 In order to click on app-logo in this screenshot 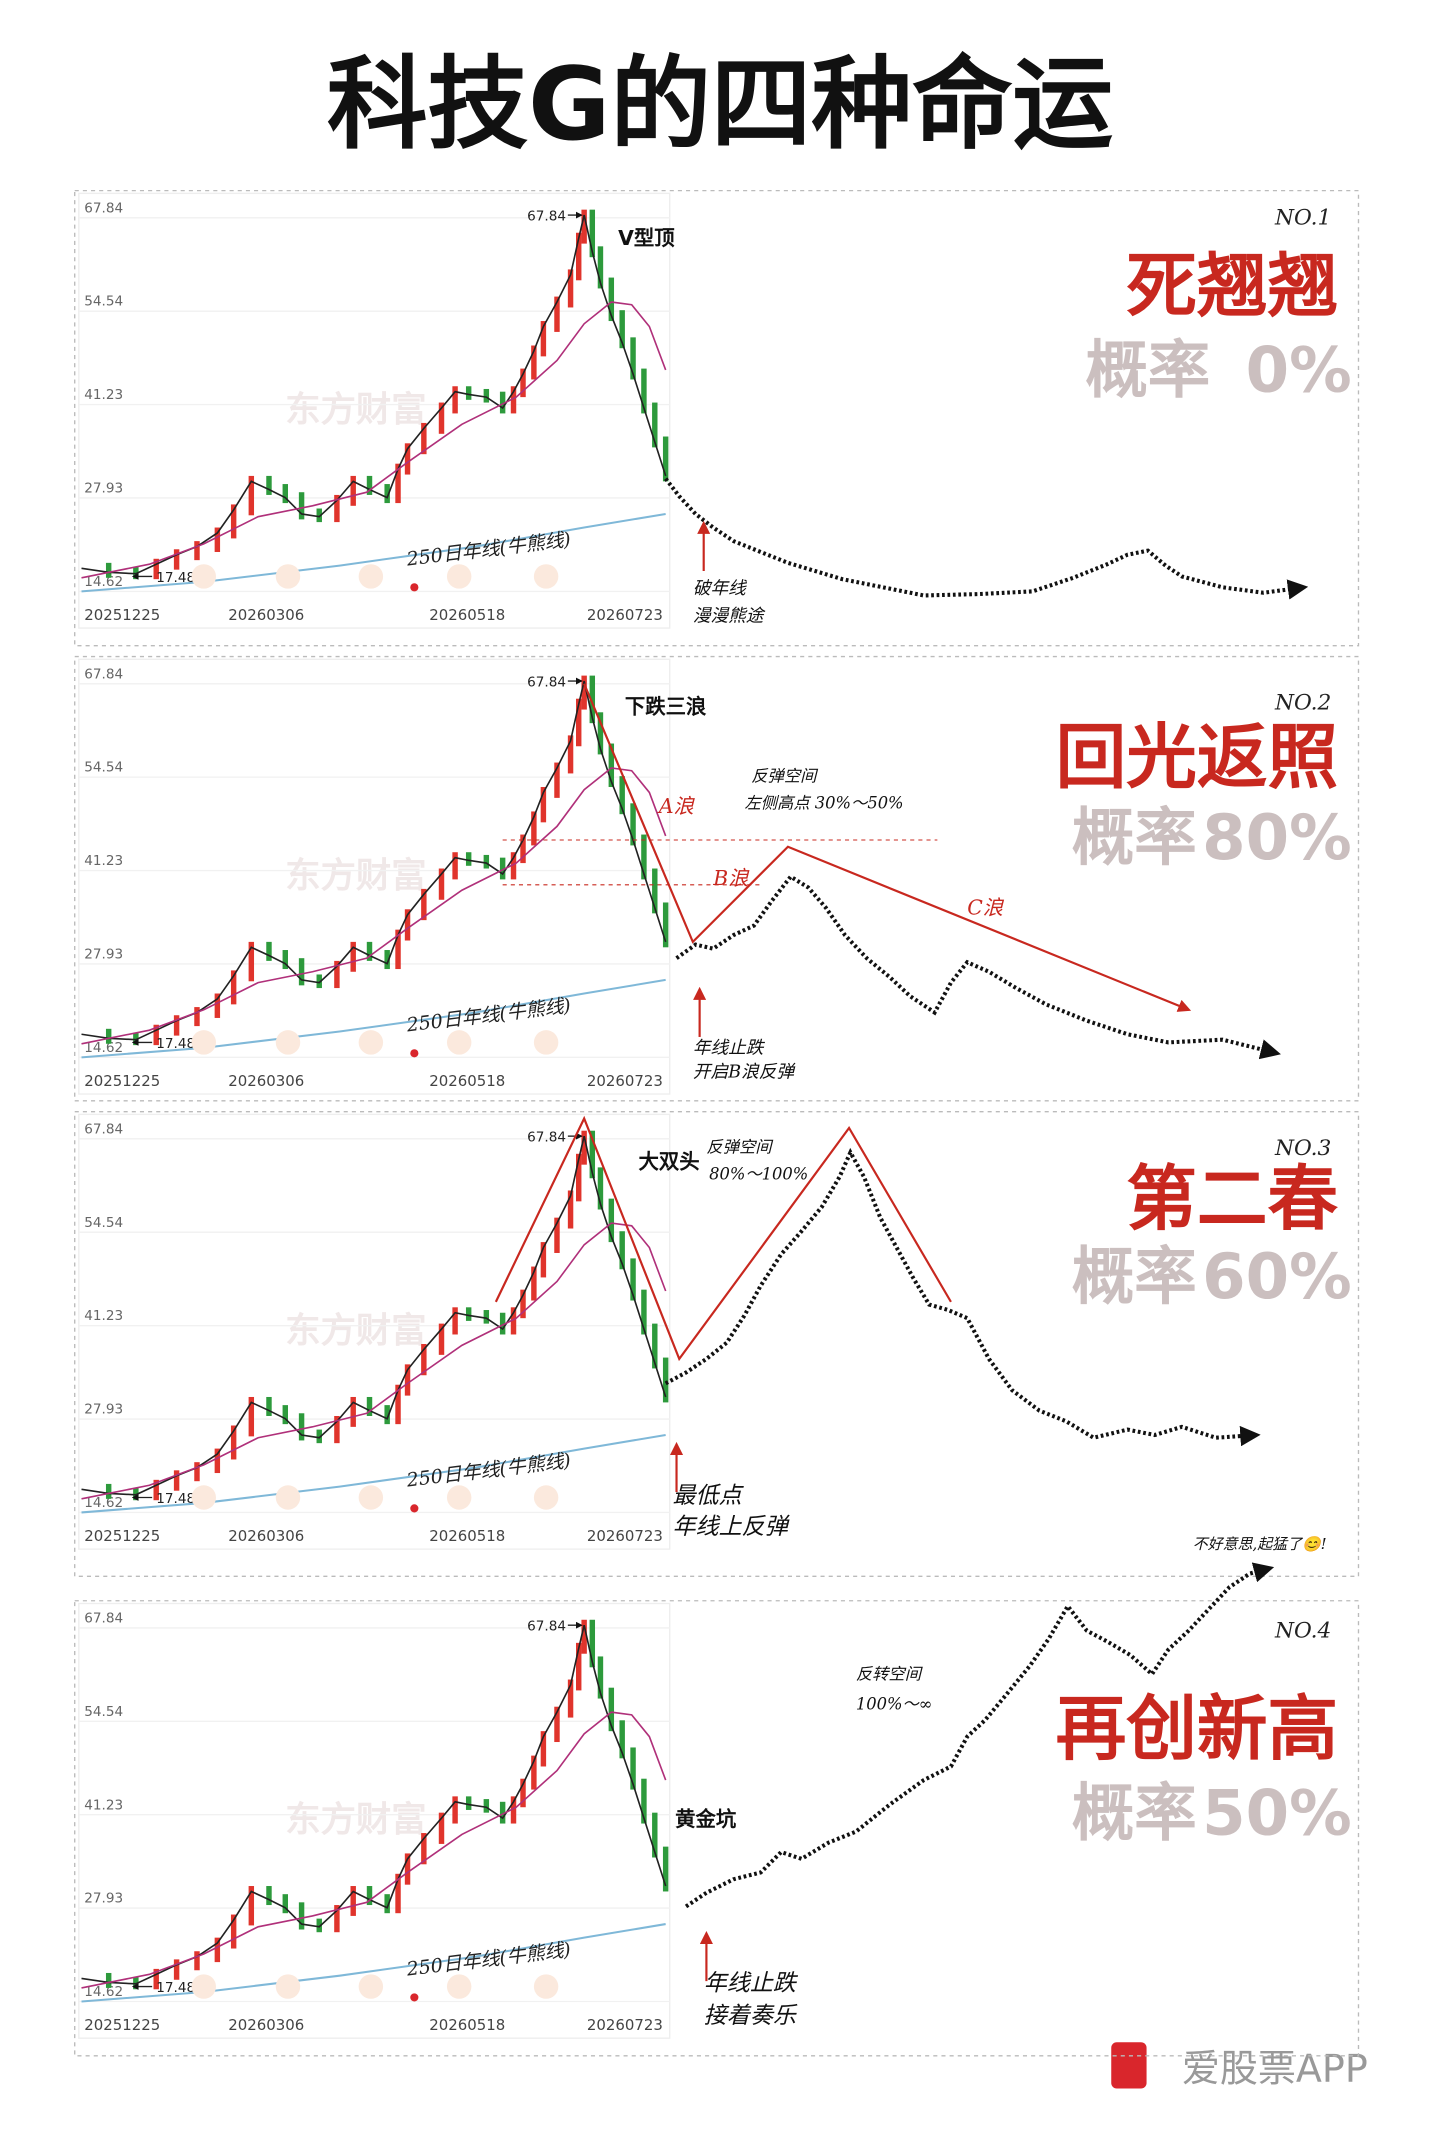, I will do `click(1129, 2065)`.